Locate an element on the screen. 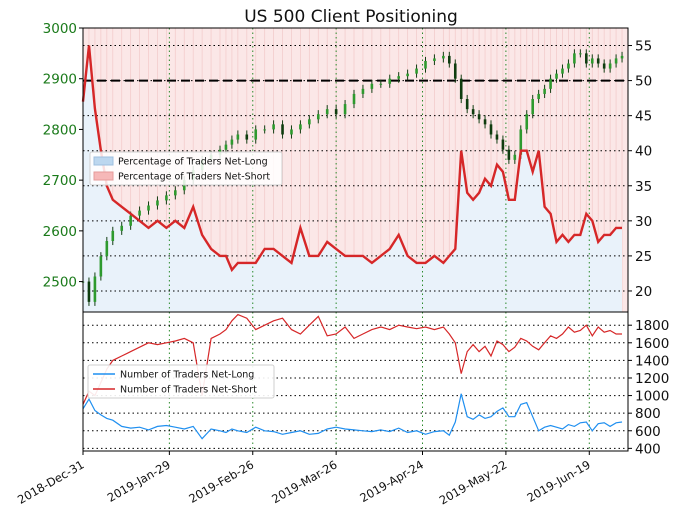  chart-title: US 500 Client Positioning is located at coordinates (351, 17).